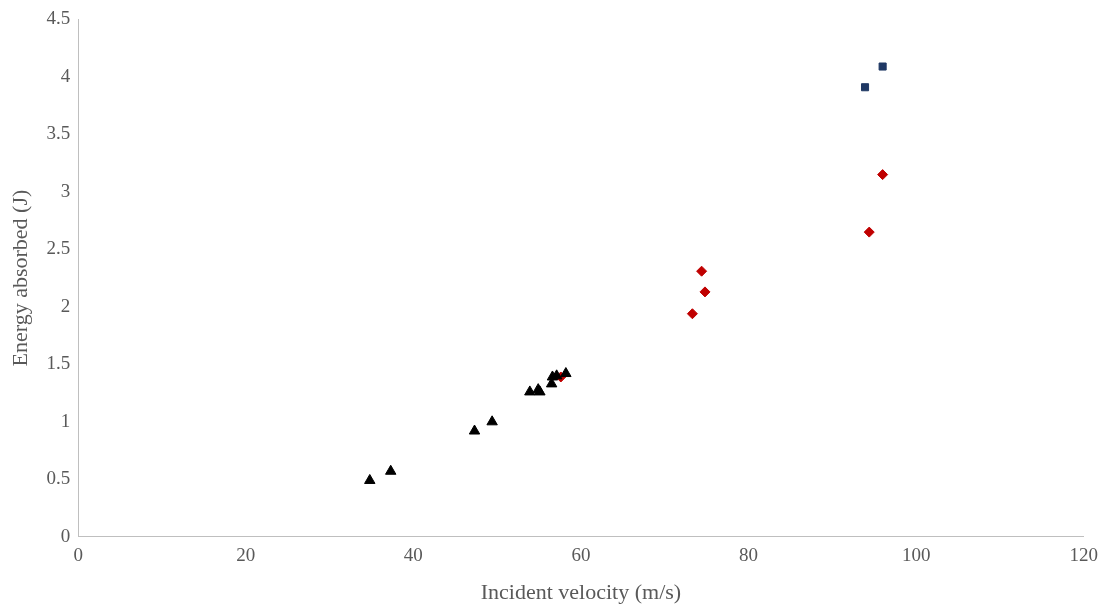 The image size is (1106, 610). Describe the element at coordinates (65, 535) in the screenshot. I see `y-tick-label: 0` at that location.